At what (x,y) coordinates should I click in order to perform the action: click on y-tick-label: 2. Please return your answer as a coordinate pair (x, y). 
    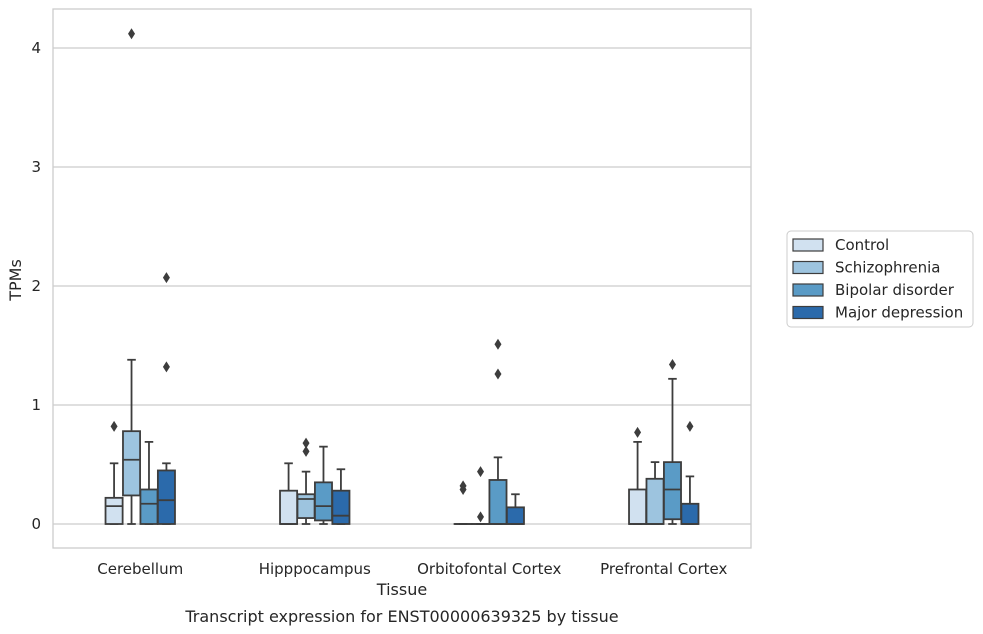
    Looking at the image, I should click on (36, 286).